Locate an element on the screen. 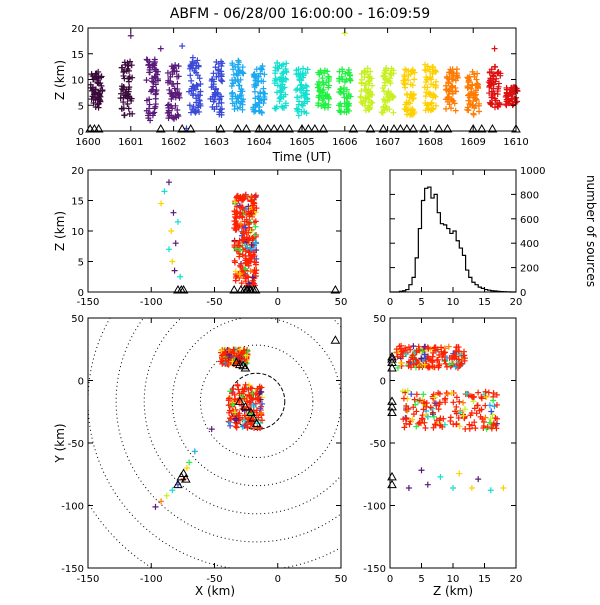 This screenshot has width=600, height=605. x-tick-label: 20 is located at coordinates (516, 302).